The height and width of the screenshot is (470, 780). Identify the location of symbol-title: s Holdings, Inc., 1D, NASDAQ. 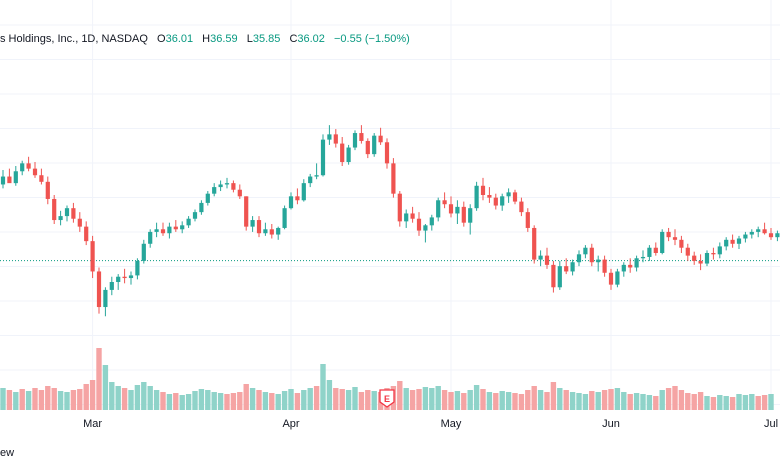
(74, 39).